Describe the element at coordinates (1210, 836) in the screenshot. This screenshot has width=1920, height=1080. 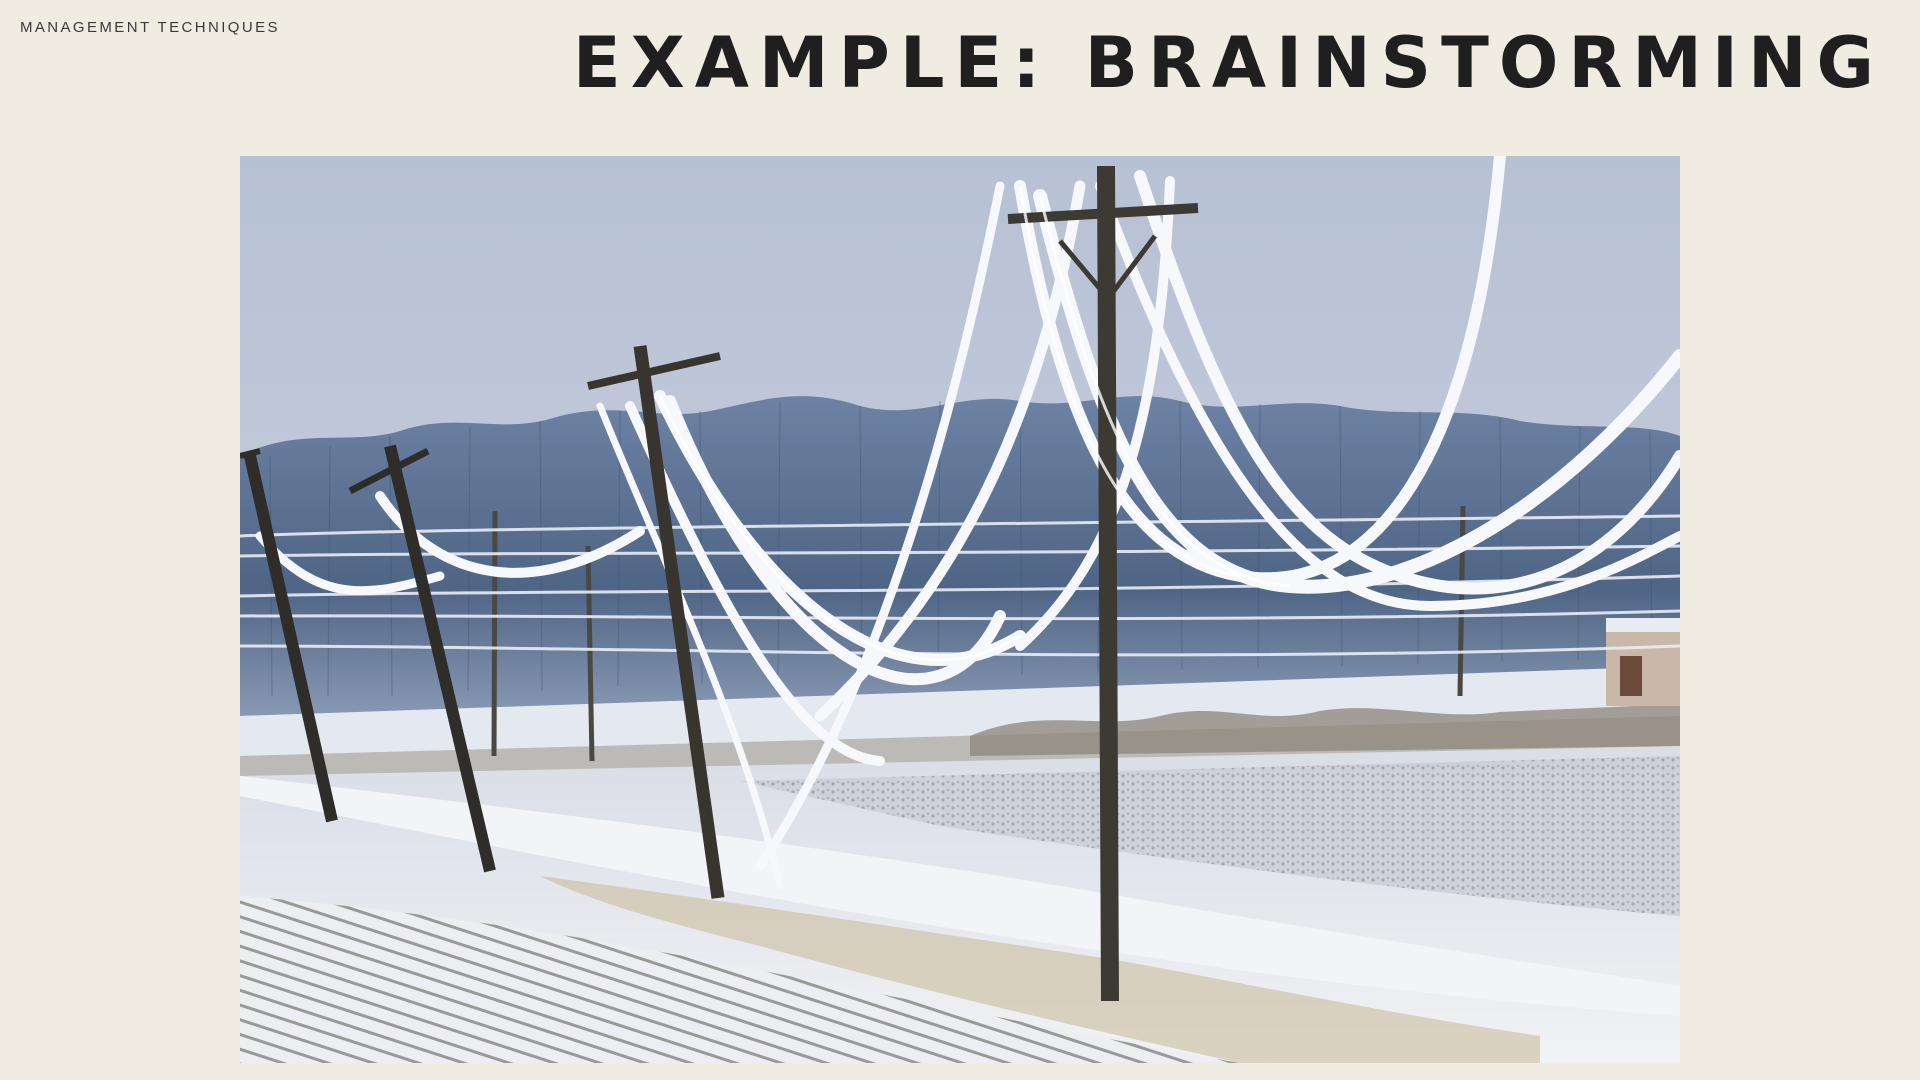
I see `stubble-field` at that location.